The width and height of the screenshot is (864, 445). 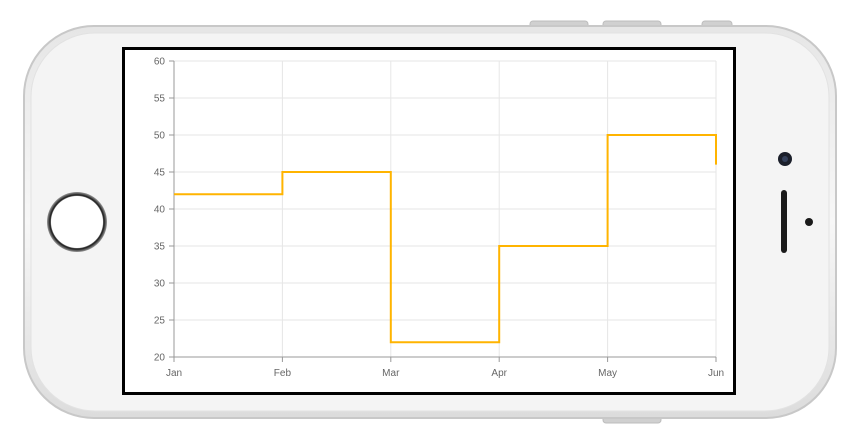 I want to click on y-tick-label: 40, so click(x=160, y=210).